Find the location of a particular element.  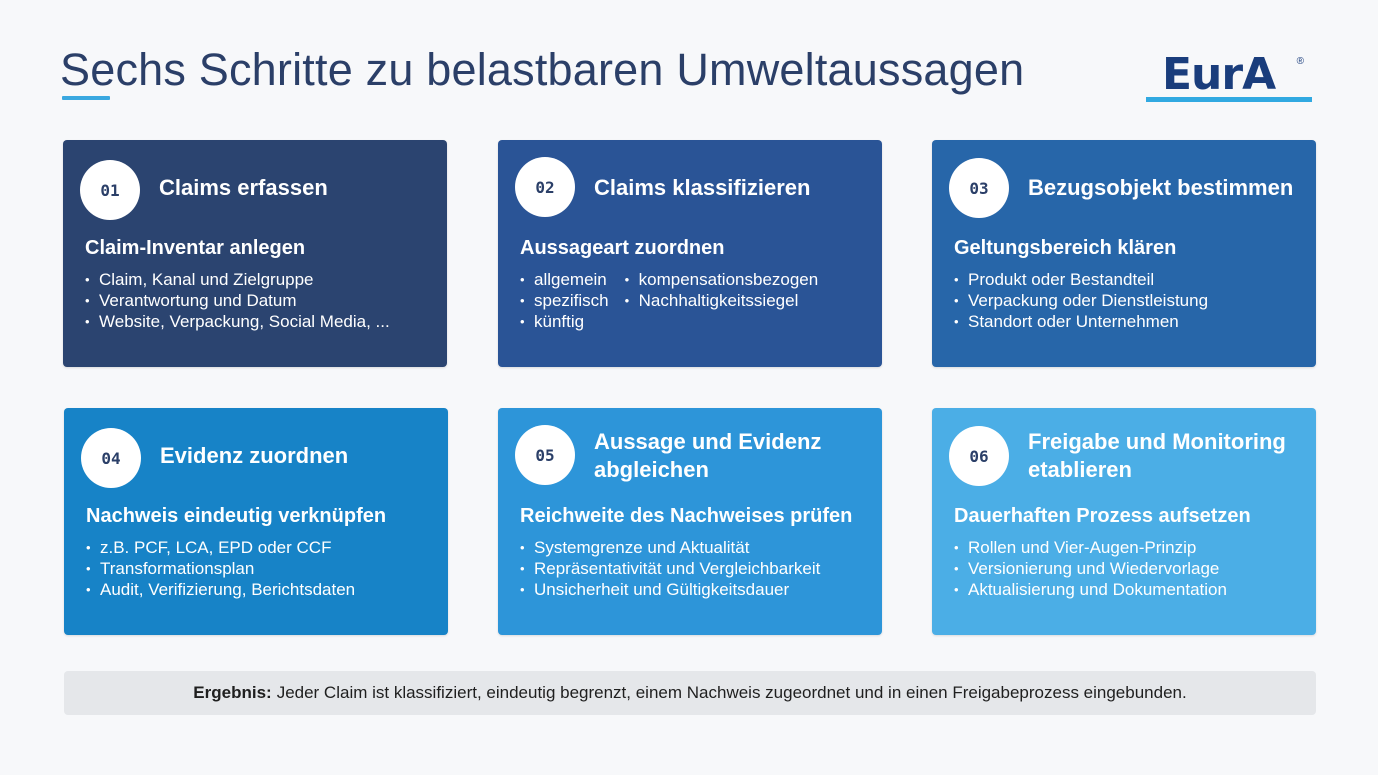

step-subtitle: Nachweis eindeutig verknüpfen is located at coordinates (236, 516).